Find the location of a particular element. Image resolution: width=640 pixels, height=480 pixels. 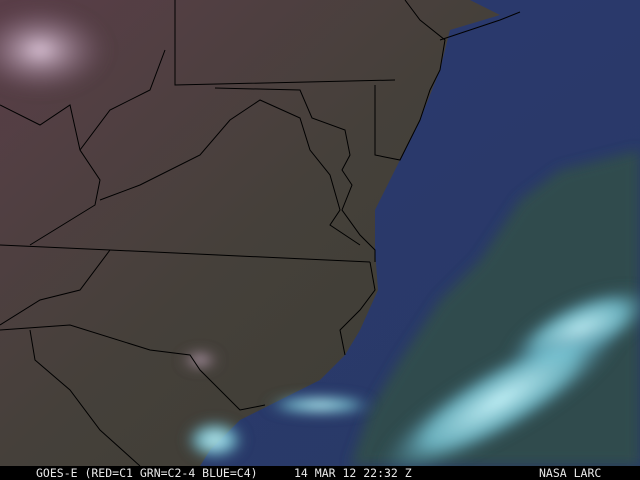

credit-label: NASA LARC is located at coordinates (570, 473).